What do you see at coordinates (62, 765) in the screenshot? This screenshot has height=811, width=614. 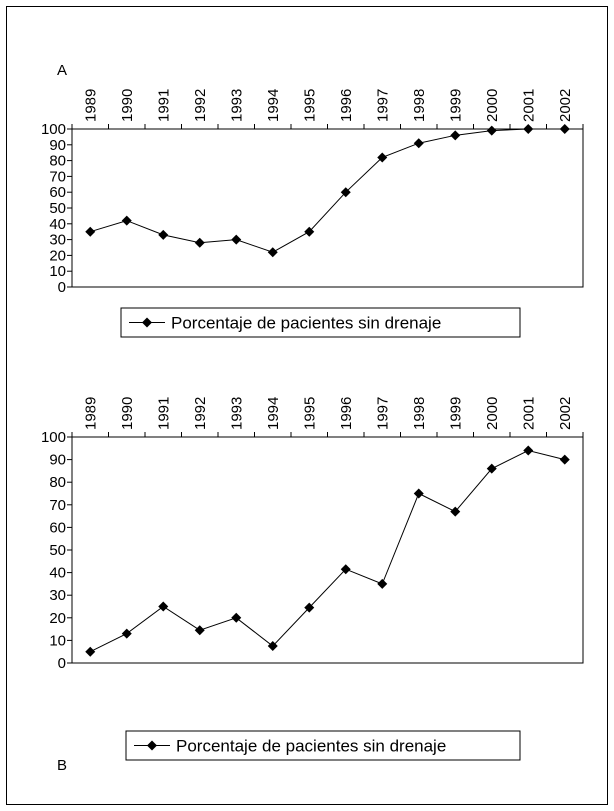 I see `panel-label: B` at bounding box center [62, 765].